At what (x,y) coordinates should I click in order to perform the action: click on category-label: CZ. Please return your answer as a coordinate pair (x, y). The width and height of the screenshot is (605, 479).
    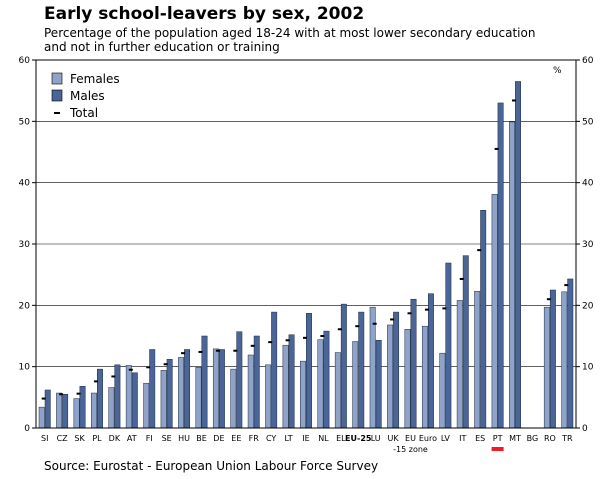
    Looking at the image, I should click on (63, 438).